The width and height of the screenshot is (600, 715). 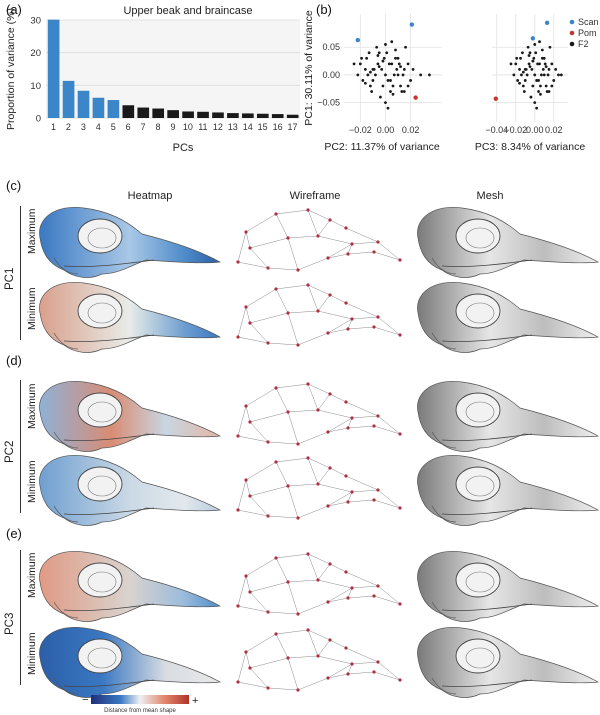 I want to click on panel-label-e: (e), so click(x=14, y=533).